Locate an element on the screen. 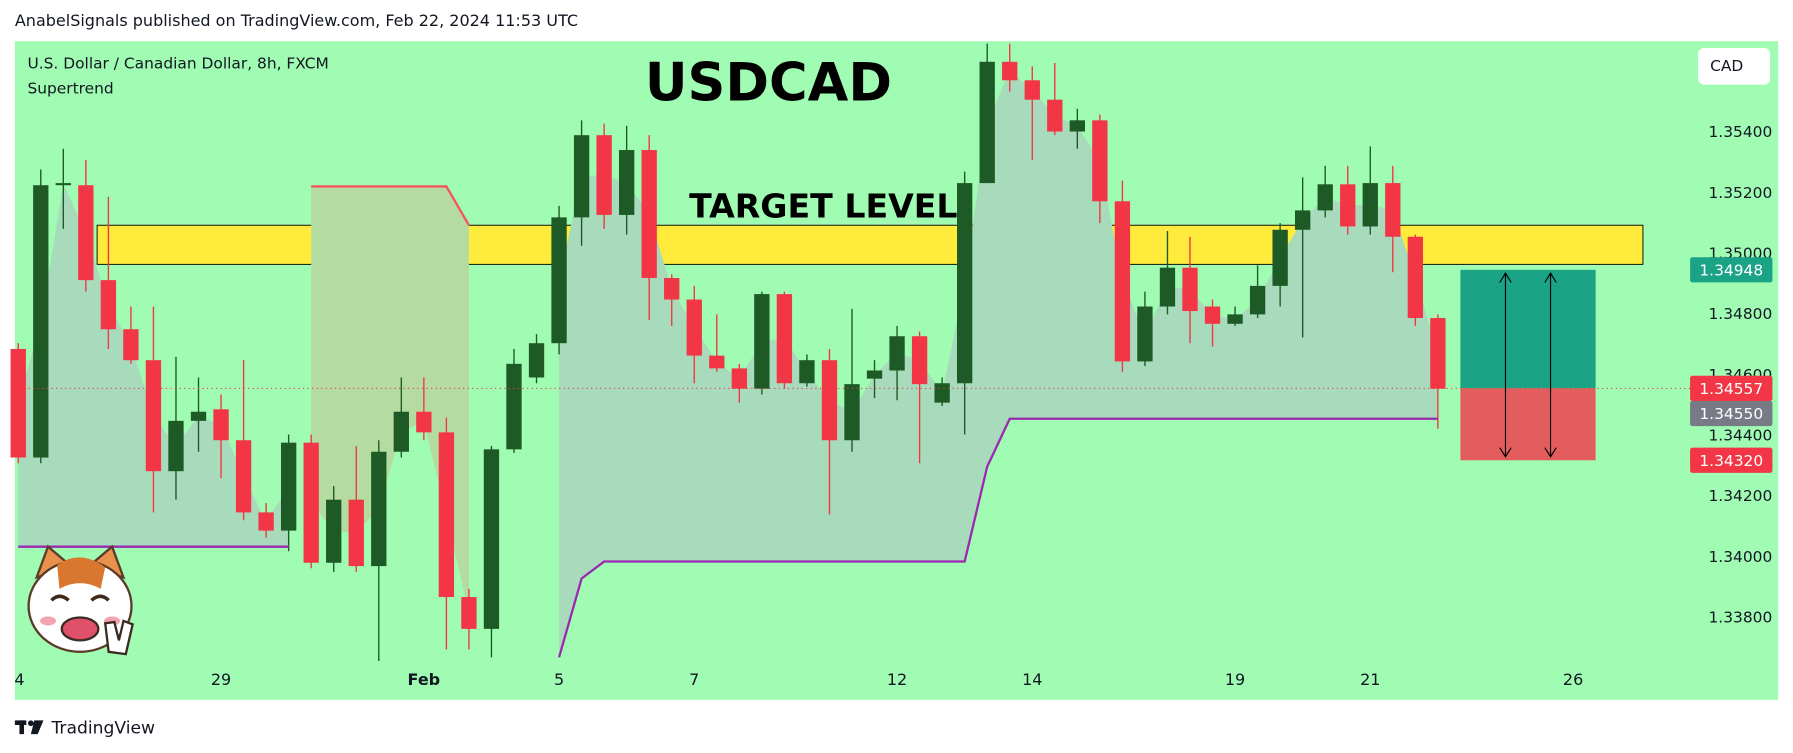  price-tag-label: 1.34320 is located at coordinates (1731, 461).